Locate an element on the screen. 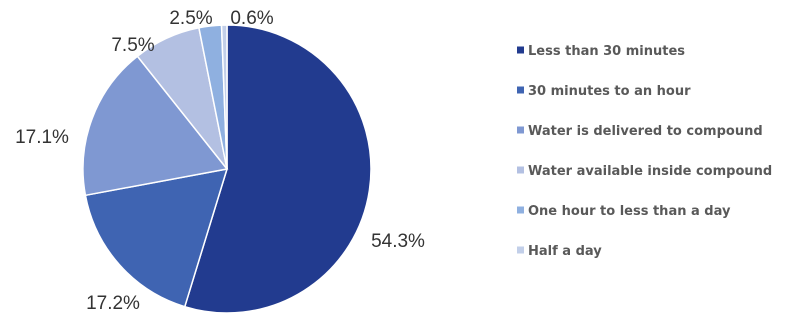 The width and height of the screenshot is (807, 325). data-label-2: 17.2% is located at coordinates (113, 303).